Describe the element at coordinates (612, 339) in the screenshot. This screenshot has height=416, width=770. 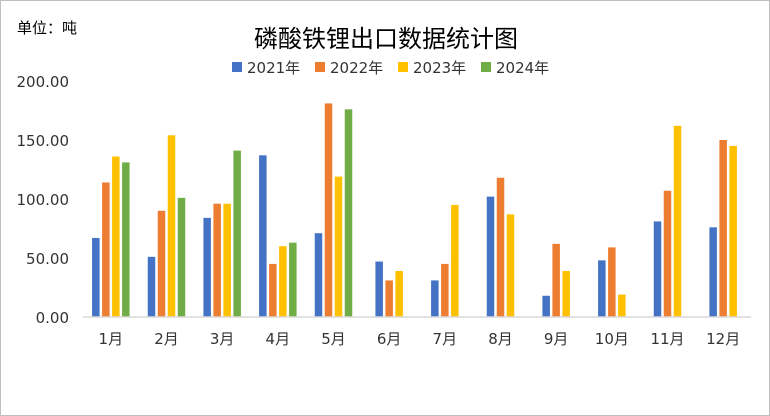
I see `x-tick-label: 10月` at that location.